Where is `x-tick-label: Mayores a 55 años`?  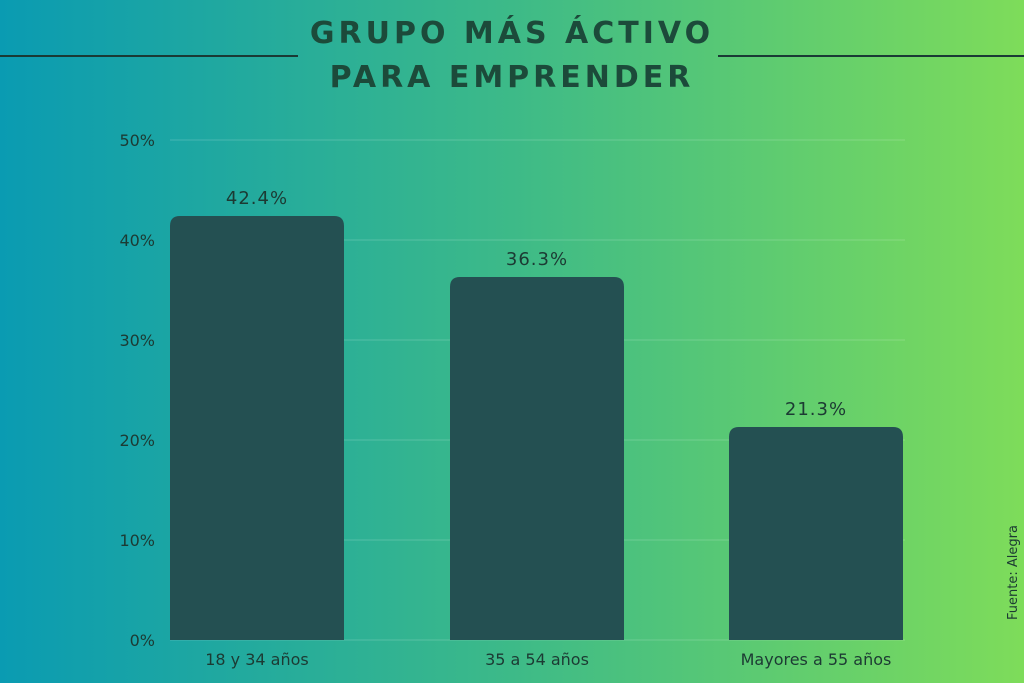 x-tick-label: Mayores a 55 años is located at coordinates (816, 659).